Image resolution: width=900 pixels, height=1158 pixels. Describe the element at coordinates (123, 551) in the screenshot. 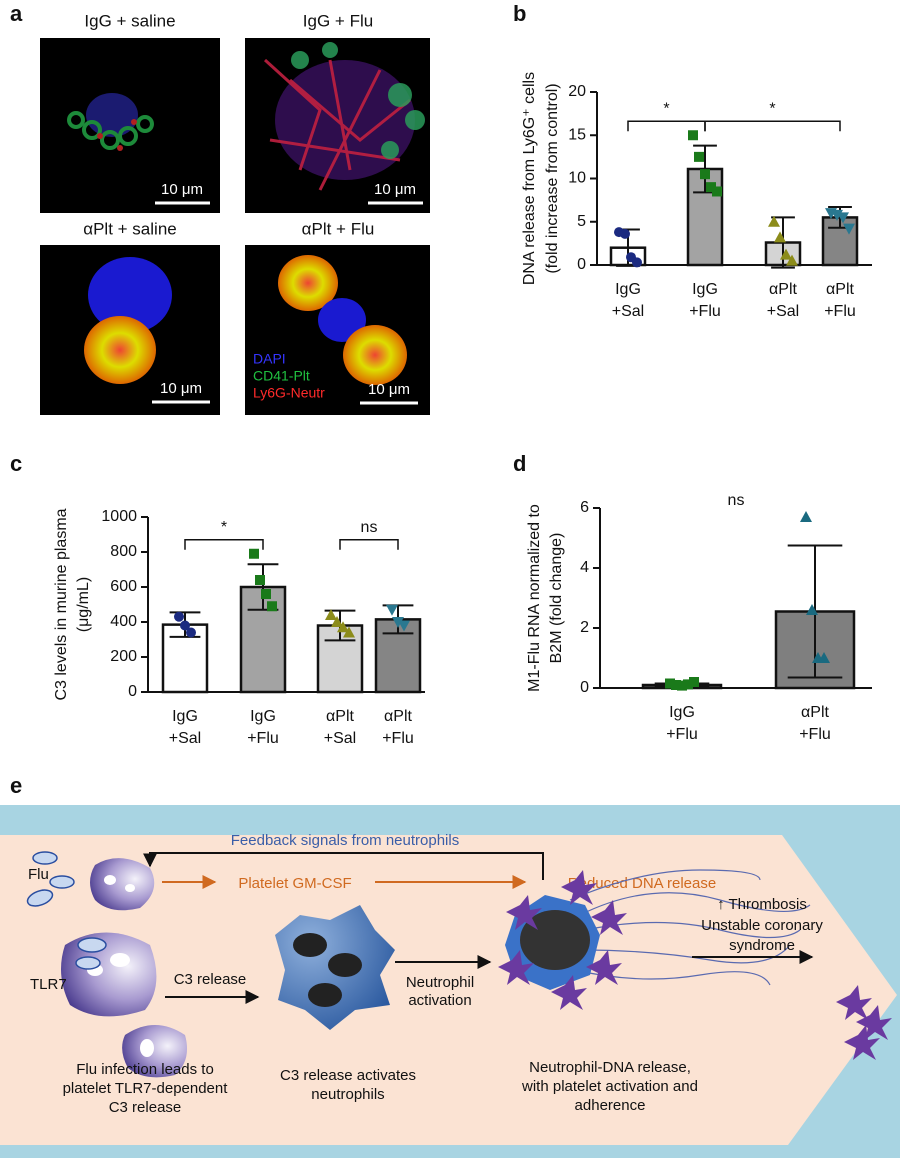

I see `y-tick-label: 800` at that location.